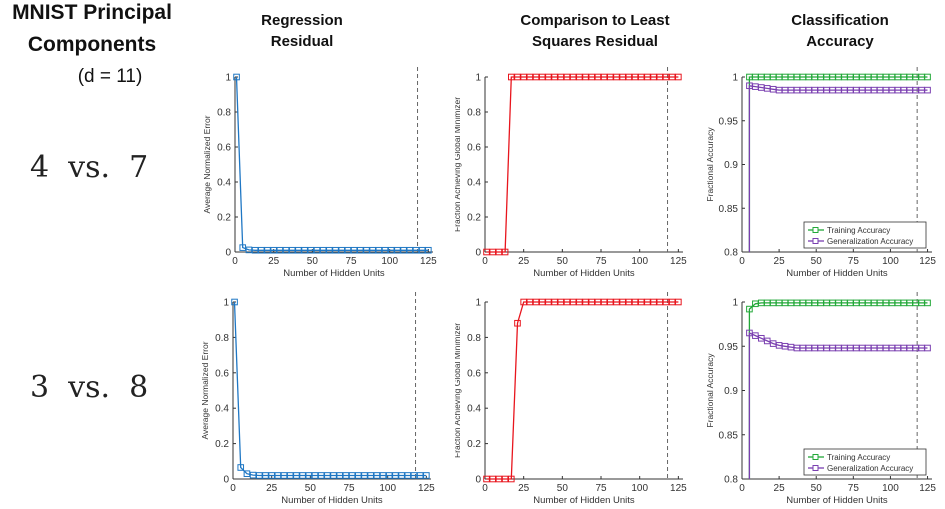 This screenshot has width=945, height=509. What do you see at coordinates (89, 387) in the screenshot?
I see `row-label-3-vs-8: 3 vs. 8` at bounding box center [89, 387].